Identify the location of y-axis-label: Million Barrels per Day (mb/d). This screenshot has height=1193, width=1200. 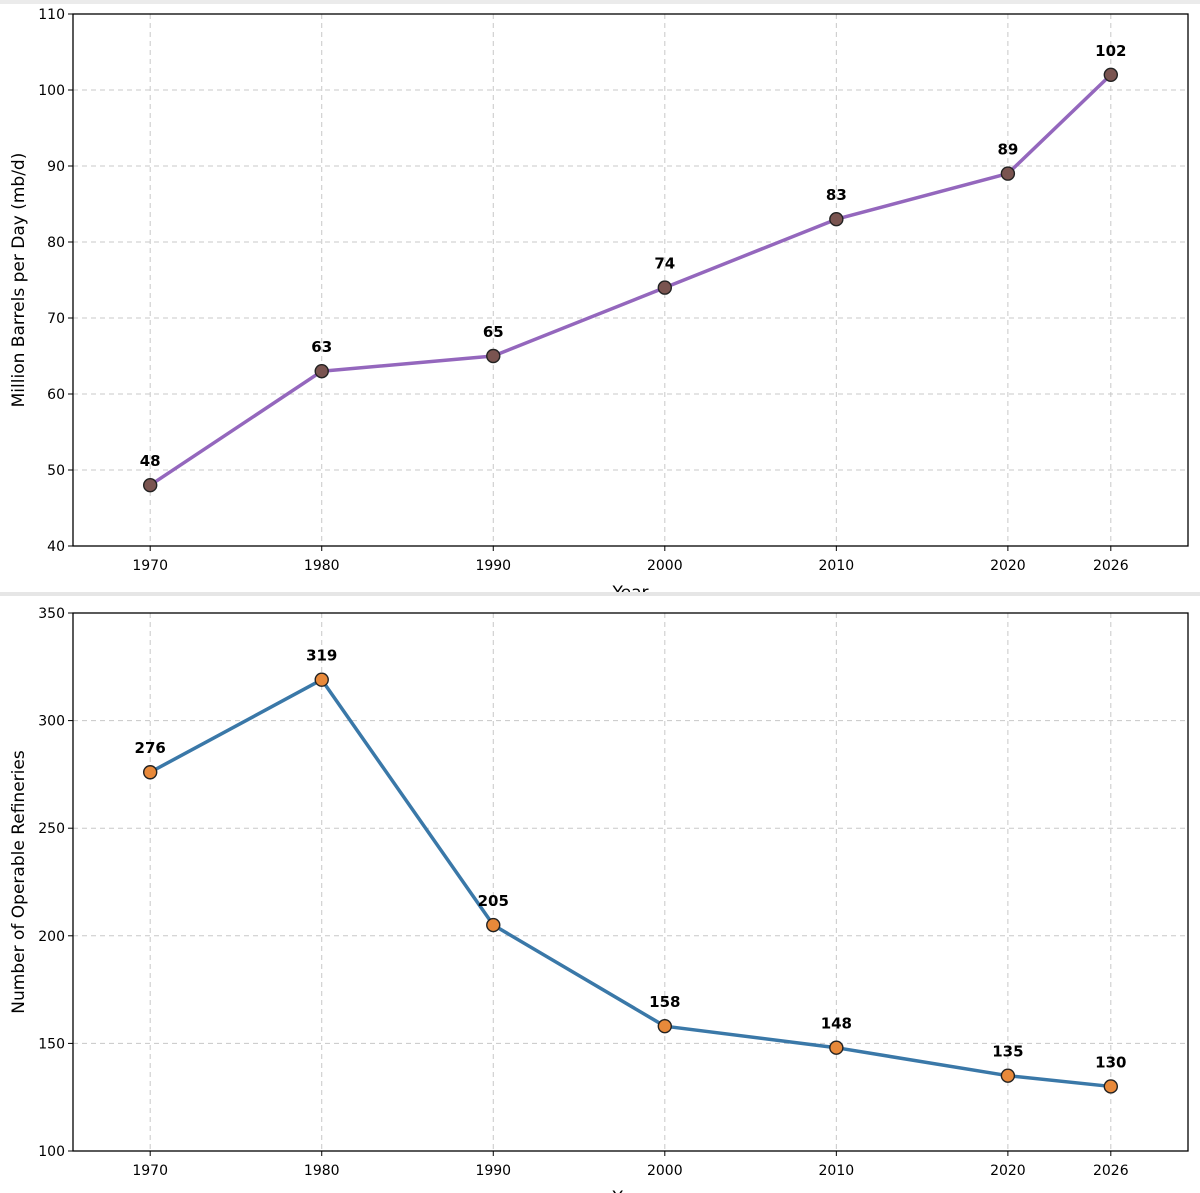
(19, 280).